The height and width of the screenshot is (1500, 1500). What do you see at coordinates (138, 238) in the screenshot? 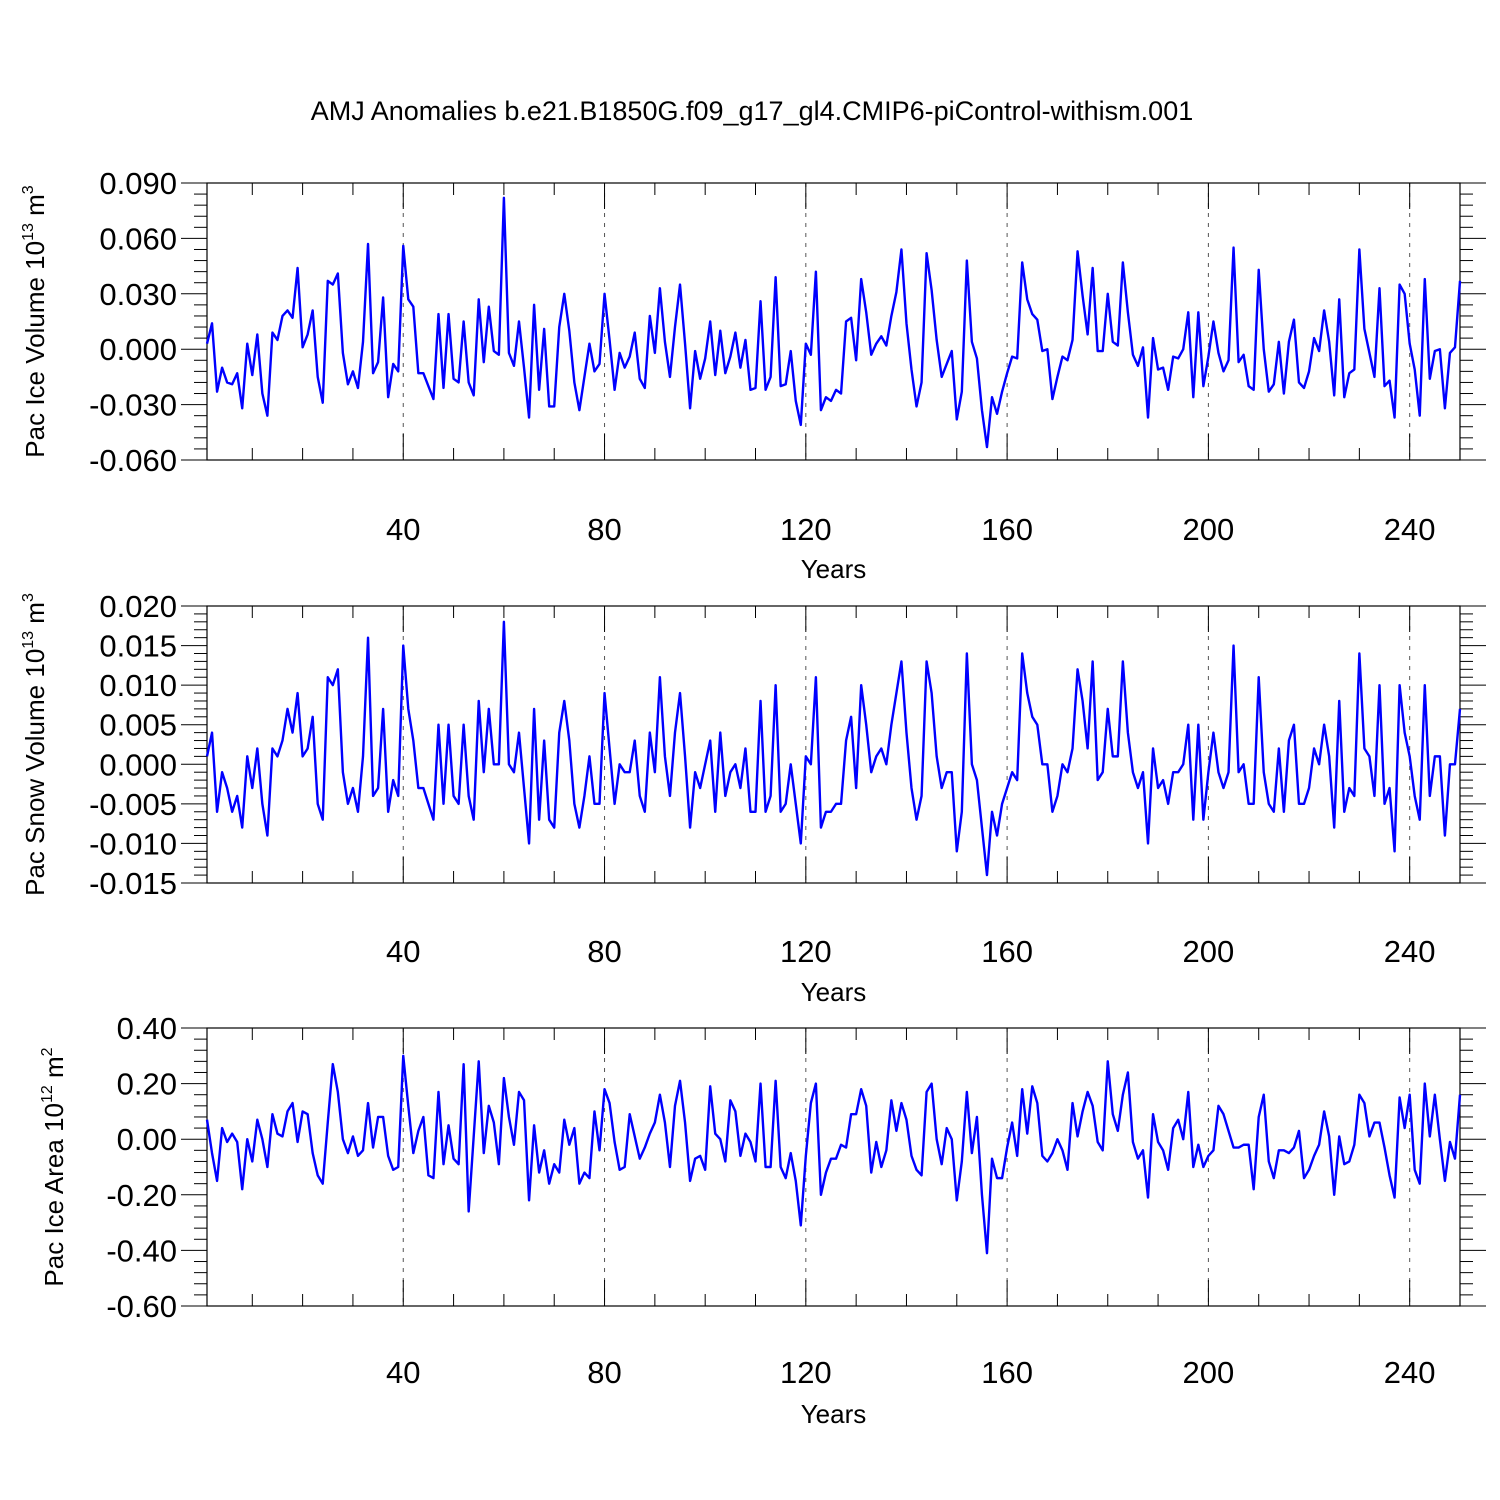
I see `y-tick-label: 0.060` at bounding box center [138, 238].